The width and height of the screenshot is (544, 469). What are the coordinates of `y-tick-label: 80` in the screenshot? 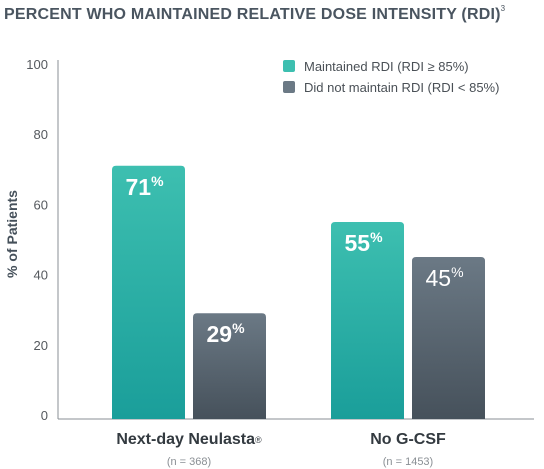 It's located at (41, 134).